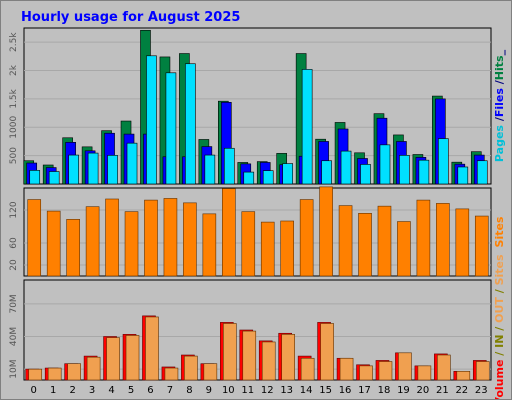 The width and height of the screenshot is (512, 400). Describe the element at coordinates (14, 336) in the screenshot. I see `y-tick-label: 40M` at that location.